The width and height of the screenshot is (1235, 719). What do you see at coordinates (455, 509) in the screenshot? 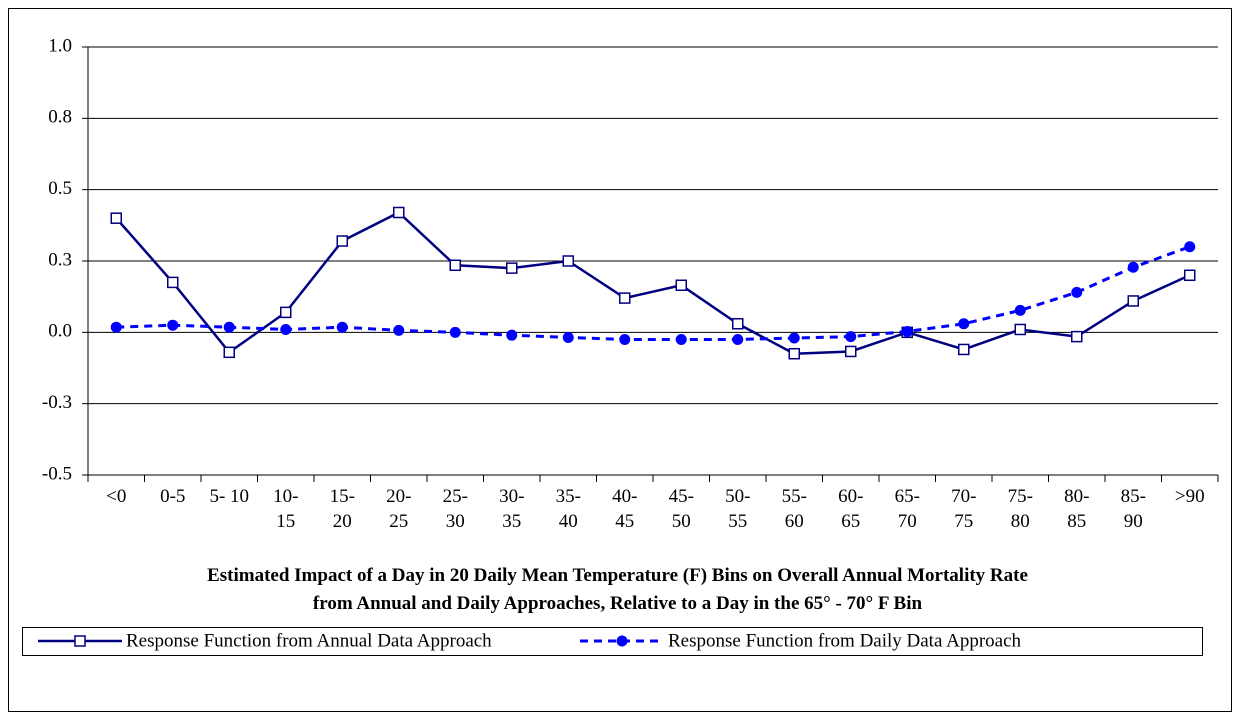
I see `x-tick-label: 25- 30` at bounding box center [455, 509].